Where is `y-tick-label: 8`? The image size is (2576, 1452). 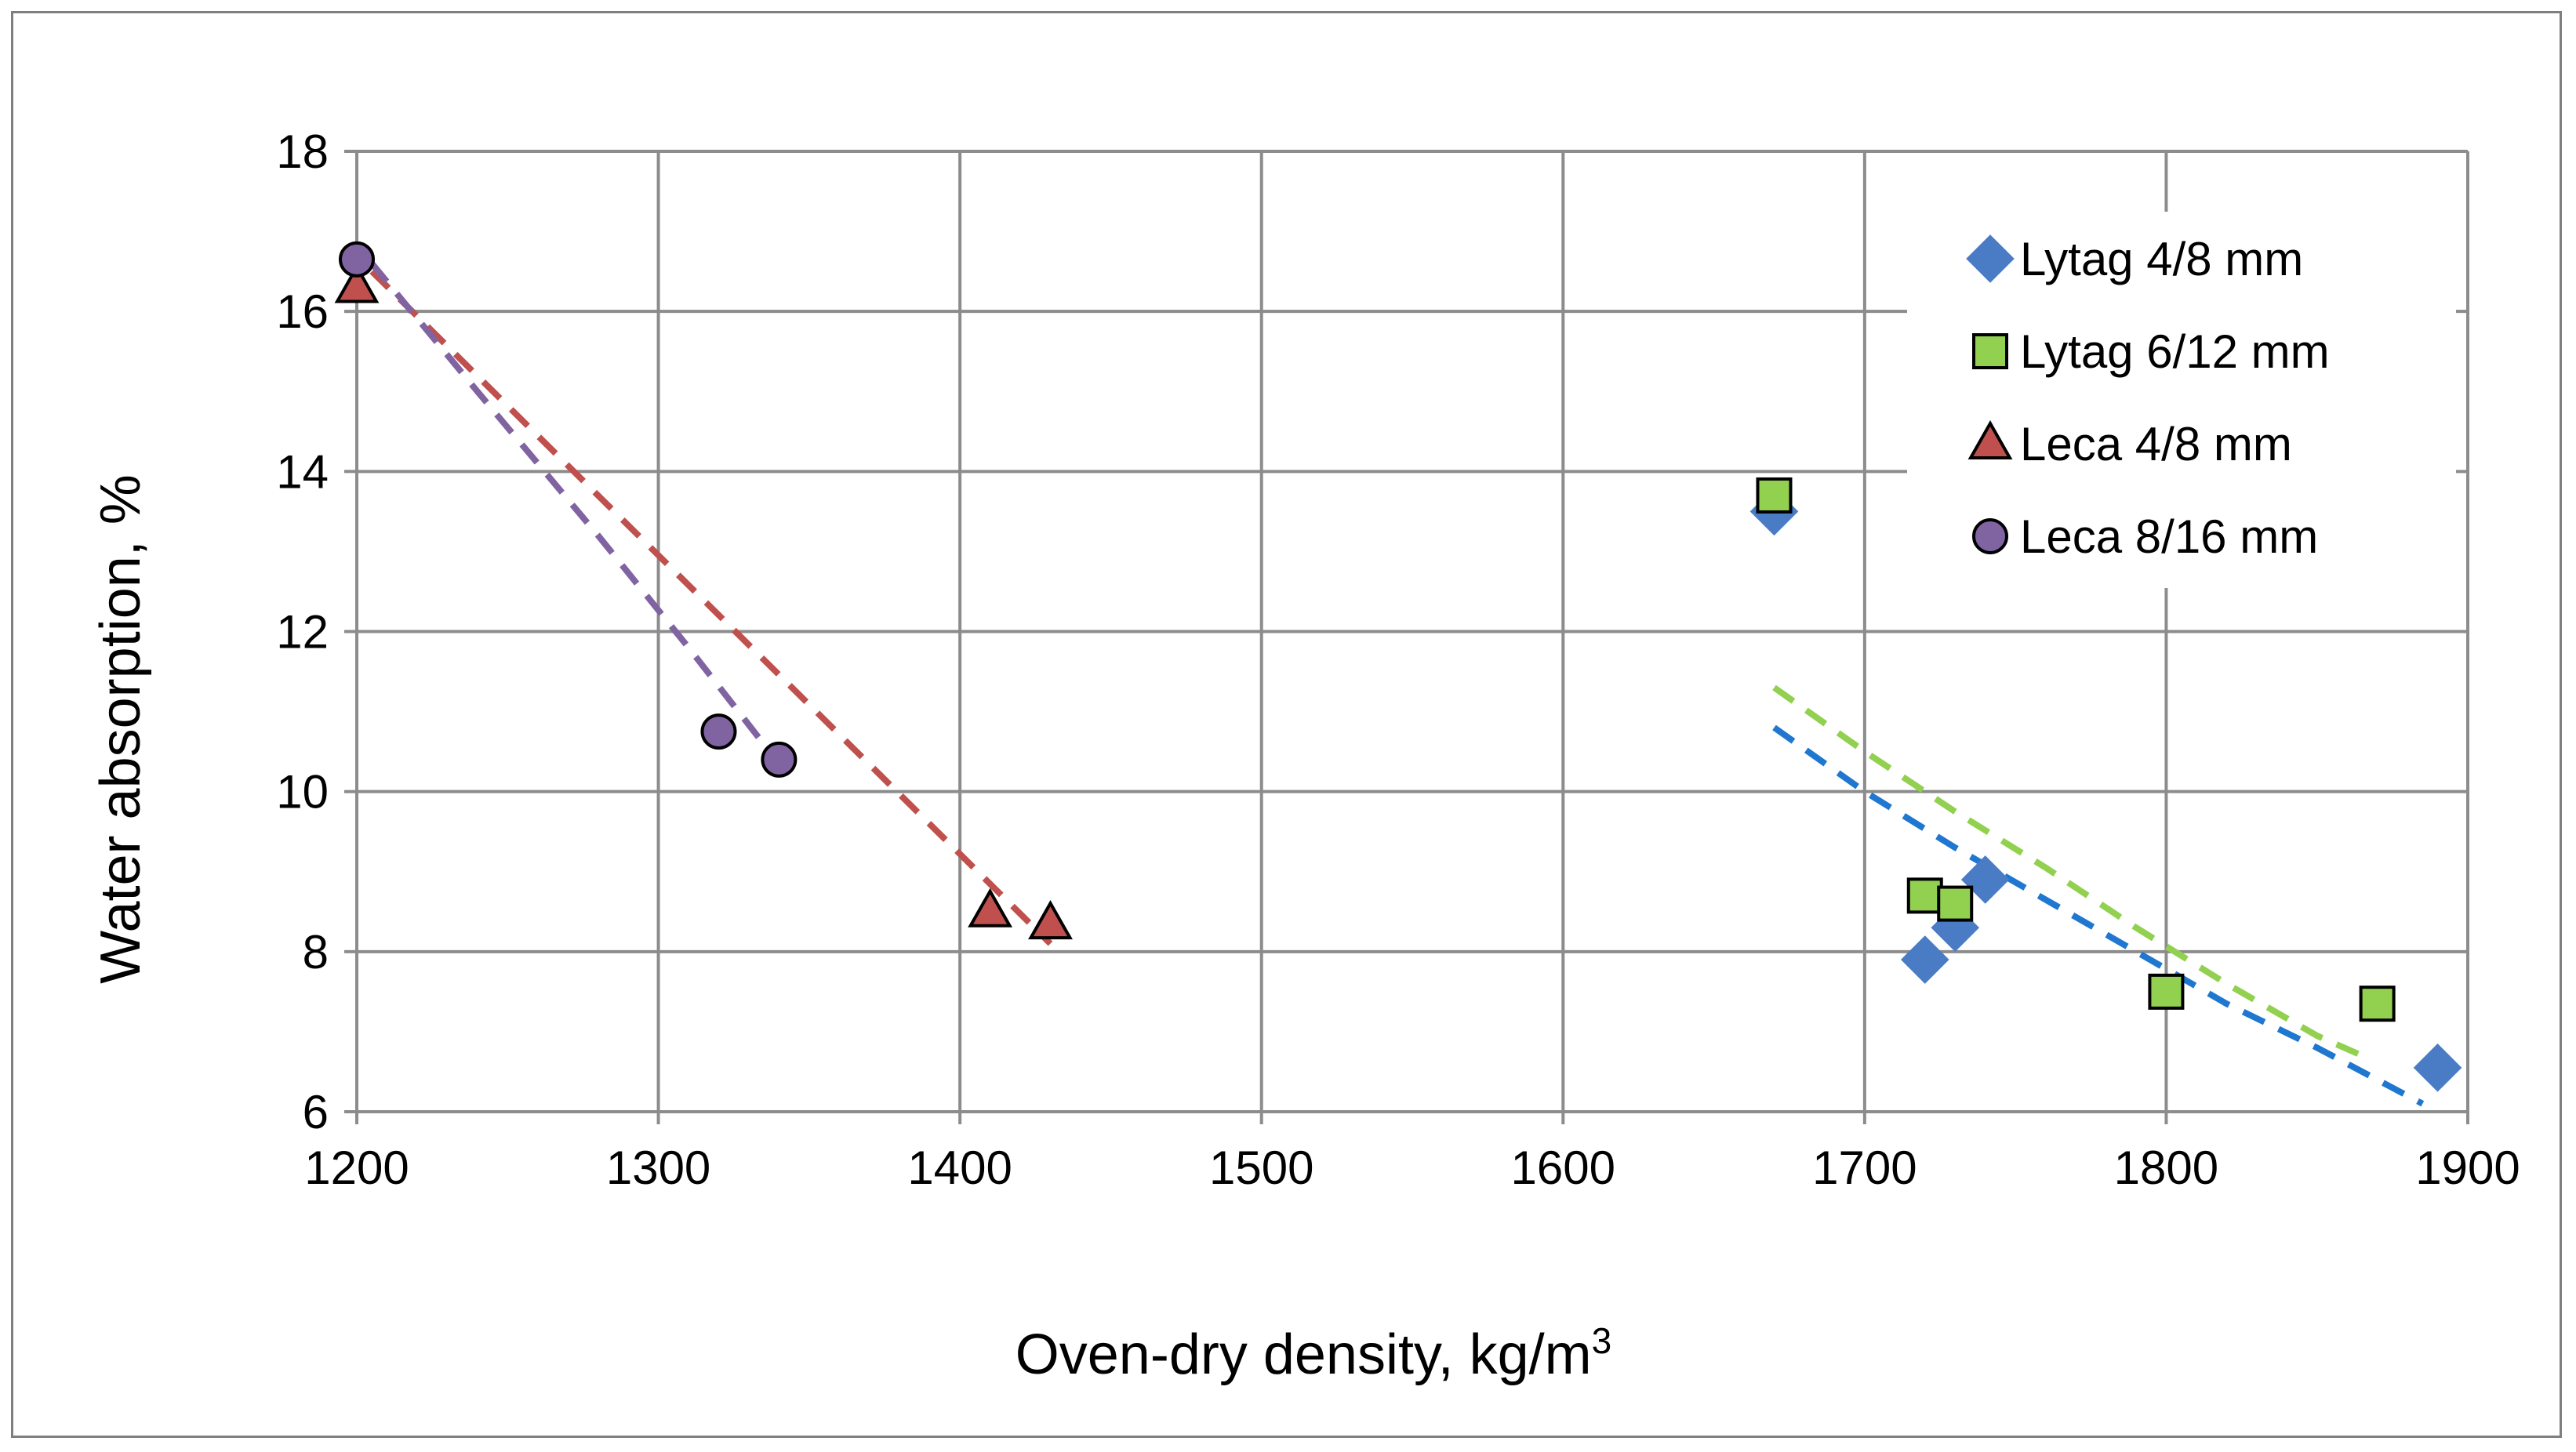
y-tick-label: 8 is located at coordinates (316, 952).